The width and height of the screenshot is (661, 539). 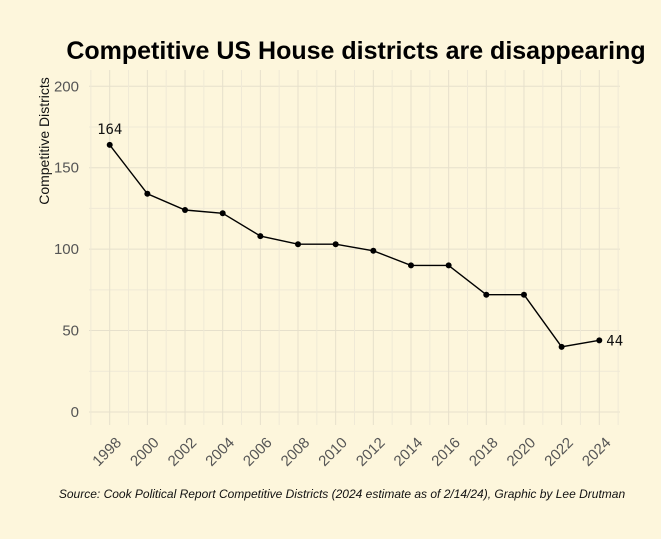 I want to click on x-tick-label: 1998, so click(x=107, y=452).